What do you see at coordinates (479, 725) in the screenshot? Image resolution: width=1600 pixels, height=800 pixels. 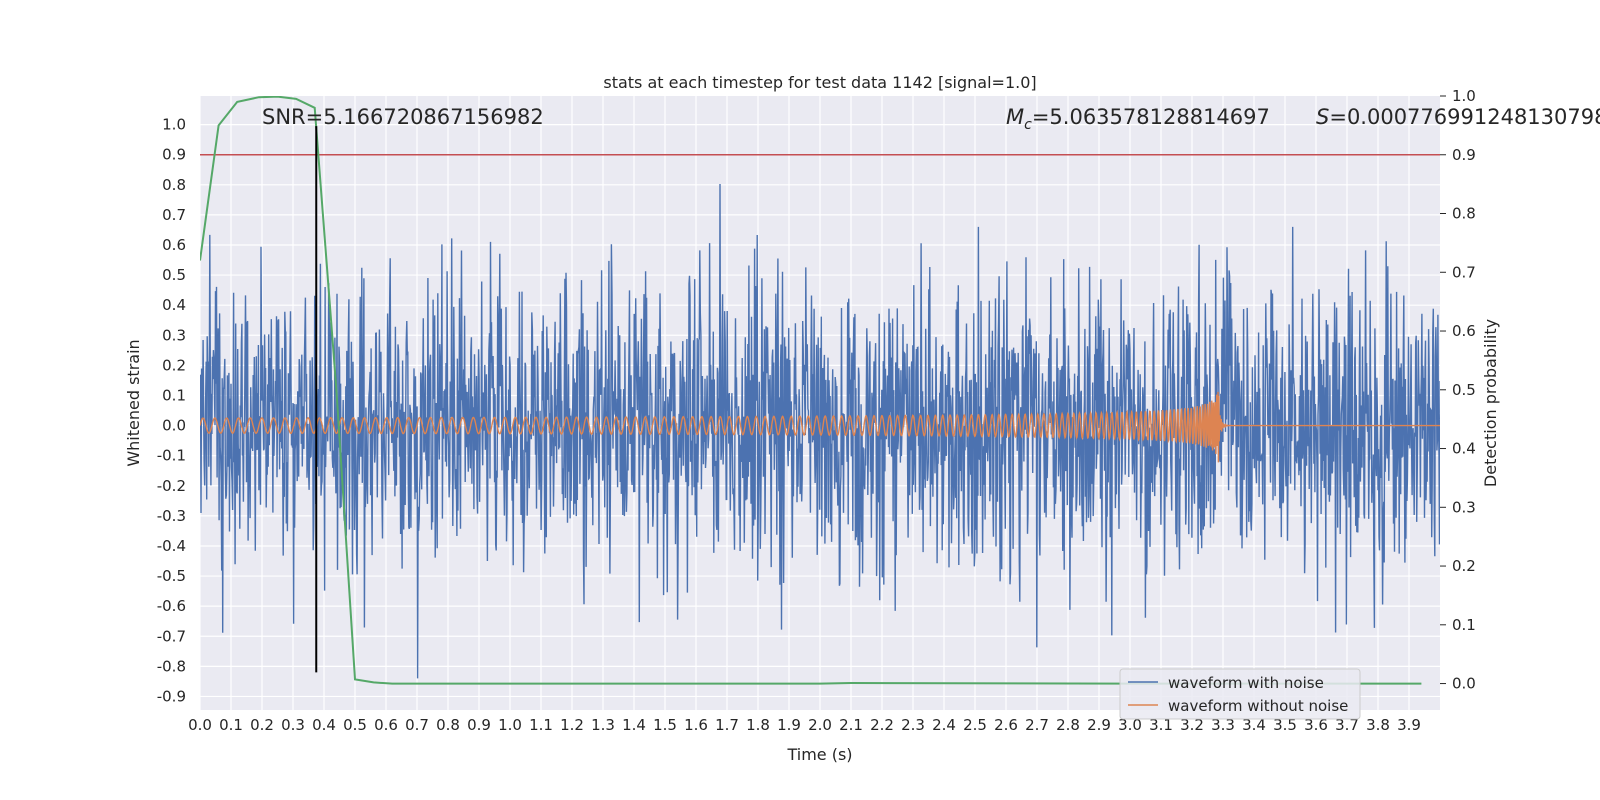 I see `x-tick-label: 0.9` at bounding box center [479, 725].